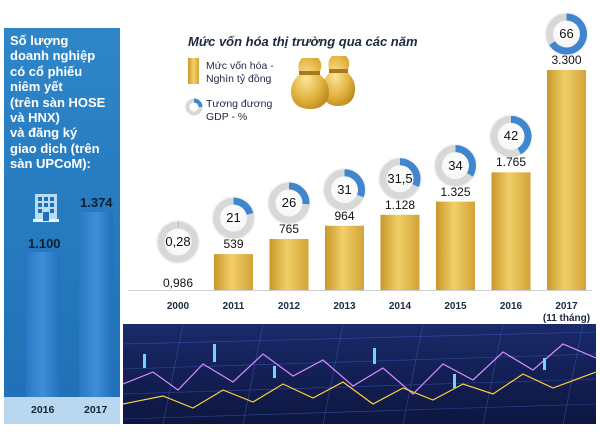  What do you see at coordinates (566, 60) in the screenshot?
I see `market-cap-value-2017: 3.300` at bounding box center [566, 60].